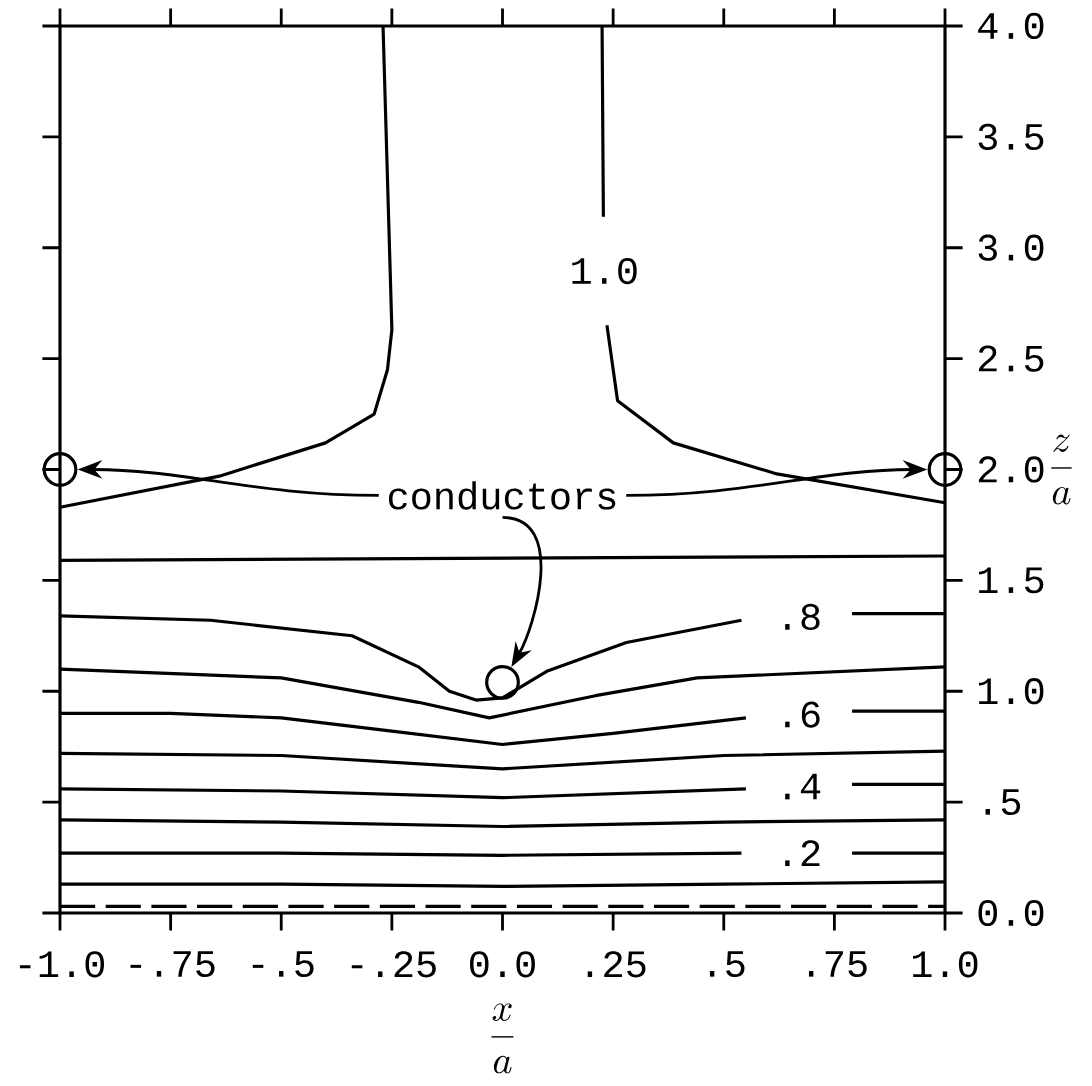 The image size is (1092, 1086). I want to click on x-tick-label: -.5, so click(283, 964).